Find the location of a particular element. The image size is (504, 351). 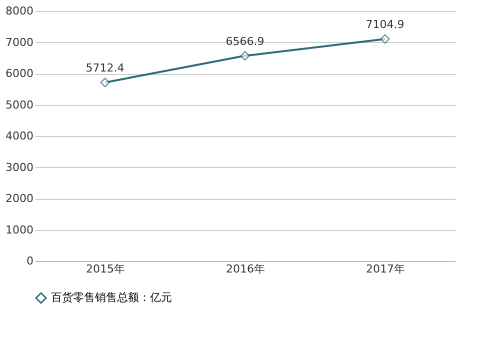

y-tick-label: 2000 is located at coordinates (20, 198).